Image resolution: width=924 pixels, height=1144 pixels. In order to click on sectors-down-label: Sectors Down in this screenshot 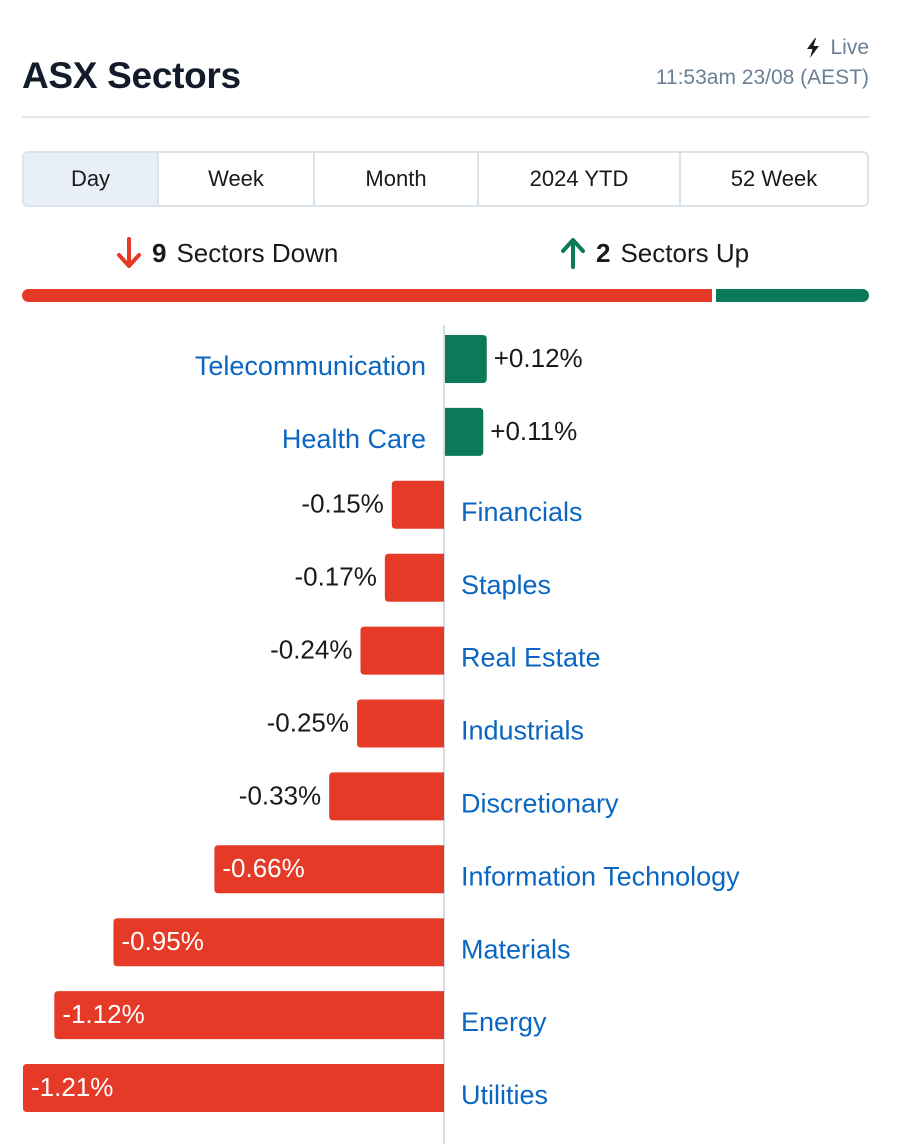, I will do `click(257, 252)`.